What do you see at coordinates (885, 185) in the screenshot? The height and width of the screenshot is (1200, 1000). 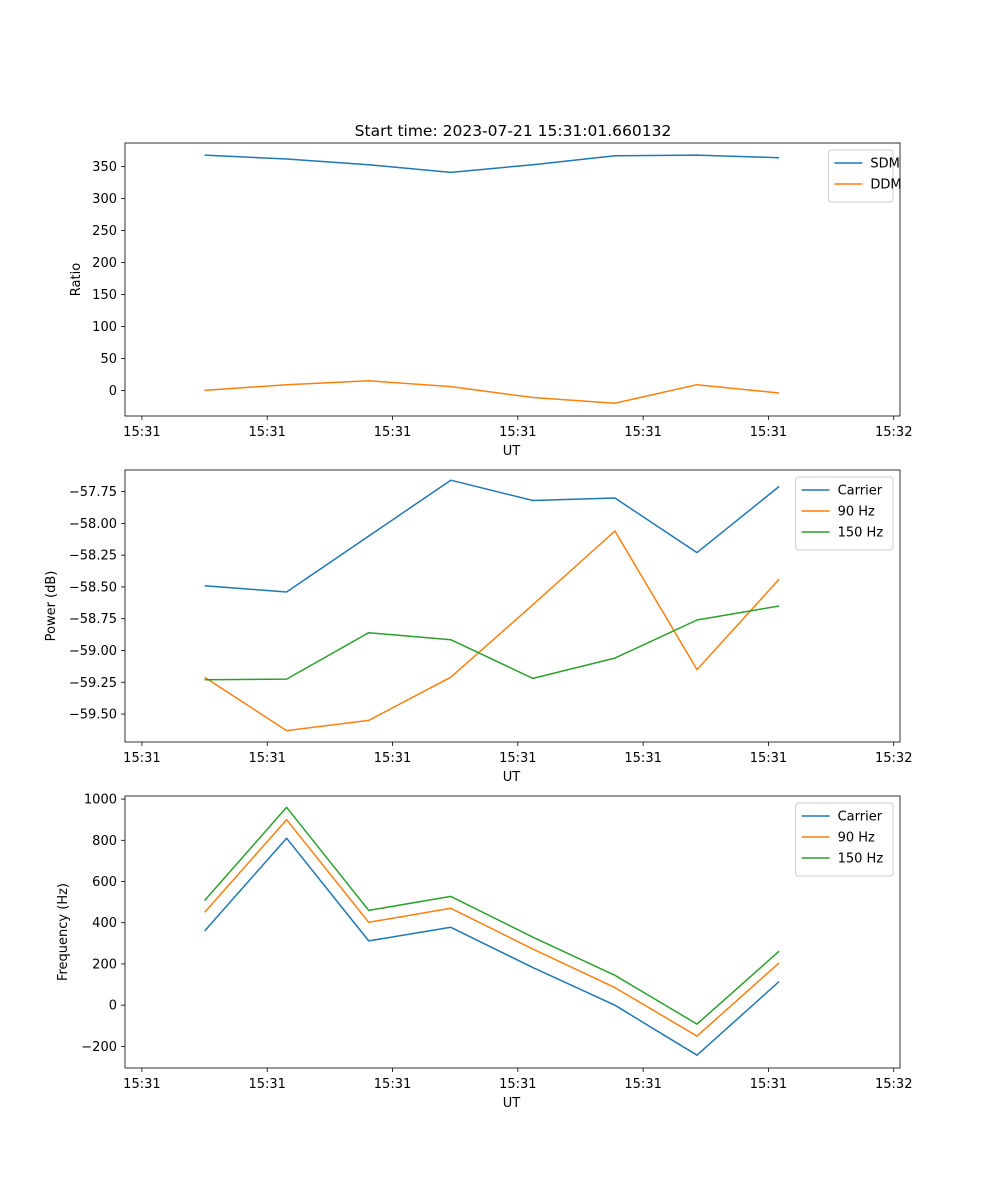 I see `legend-label: DDM` at bounding box center [885, 185].